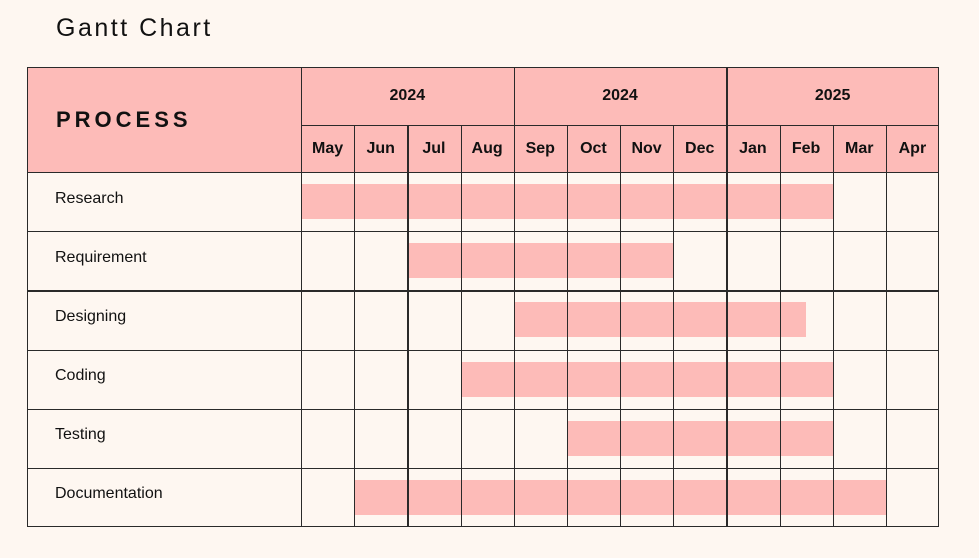 The height and width of the screenshot is (558, 979). What do you see at coordinates (80, 376) in the screenshot?
I see `task-label: Coding` at bounding box center [80, 376].